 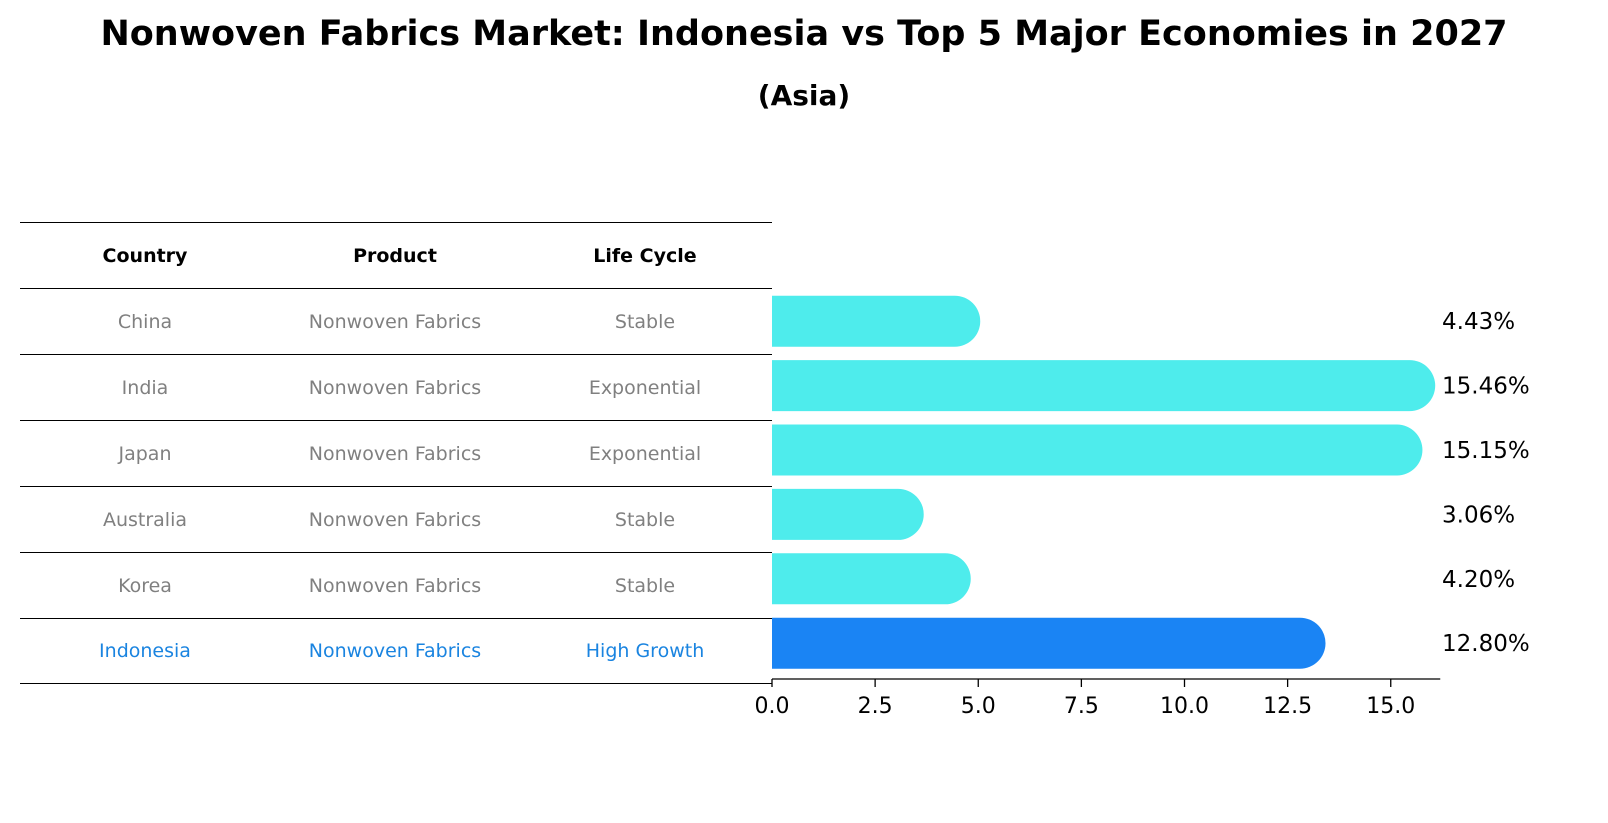 What do you see at coordinates (1081, 706) in the screenshot?
I see `x-tick-label: 7.5` at bounding box center [1081, 706].